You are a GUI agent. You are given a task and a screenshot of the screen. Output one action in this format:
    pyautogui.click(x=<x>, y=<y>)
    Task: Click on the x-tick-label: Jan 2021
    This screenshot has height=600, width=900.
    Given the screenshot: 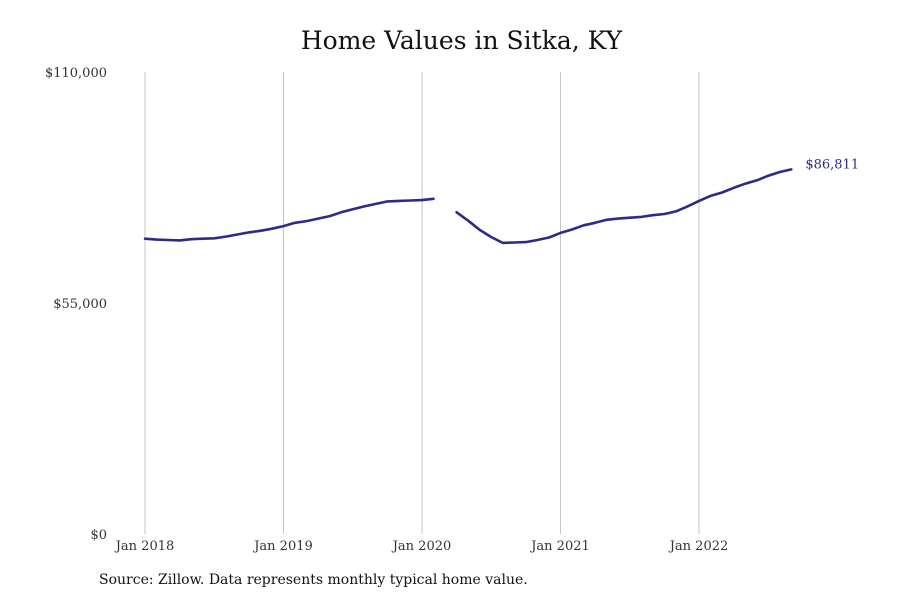 What is the action you would take?
    pyautogui.click(x=559, y=546)
    